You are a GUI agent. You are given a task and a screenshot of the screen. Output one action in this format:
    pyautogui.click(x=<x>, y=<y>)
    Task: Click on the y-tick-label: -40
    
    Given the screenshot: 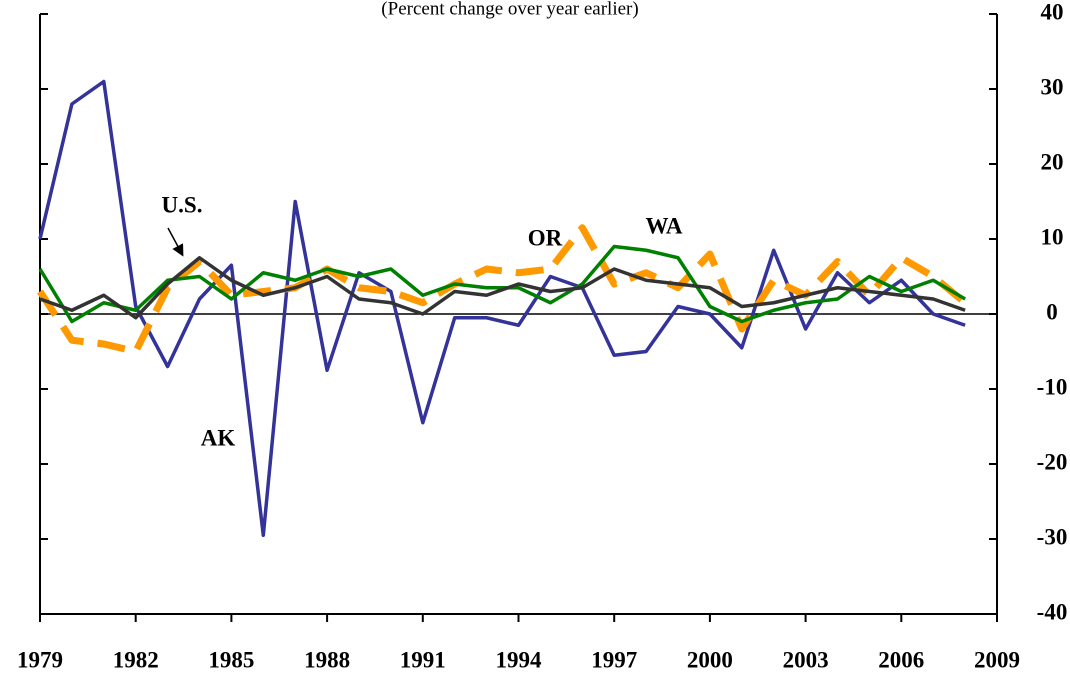 What is the action you would take?
    pyautogui.click(x=1052, y=611)
    